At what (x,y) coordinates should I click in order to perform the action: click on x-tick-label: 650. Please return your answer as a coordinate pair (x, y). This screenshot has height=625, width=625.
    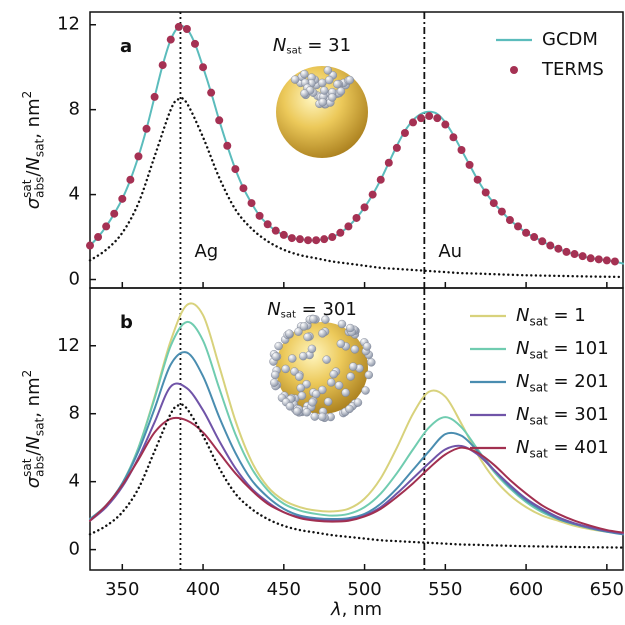
    Looking at the image, I should click on (607, 589).